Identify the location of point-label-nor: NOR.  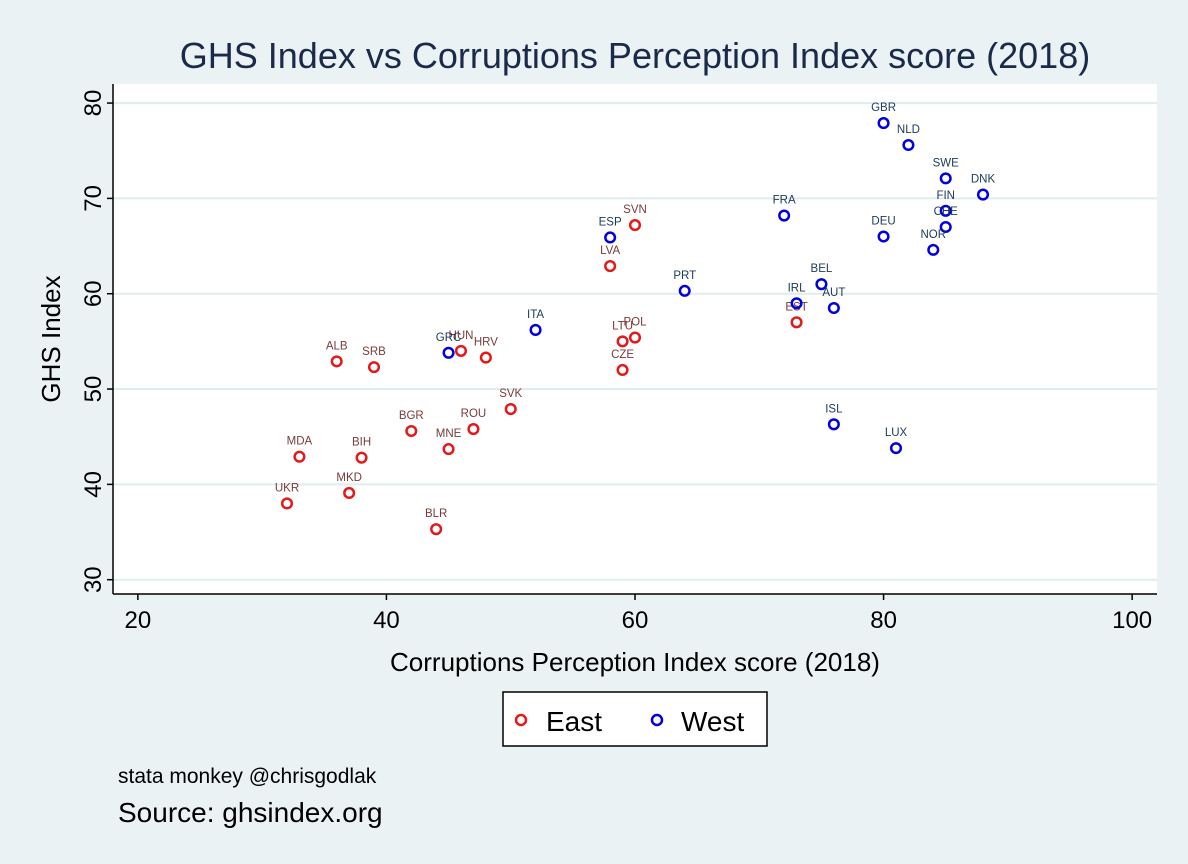
(934, 235).